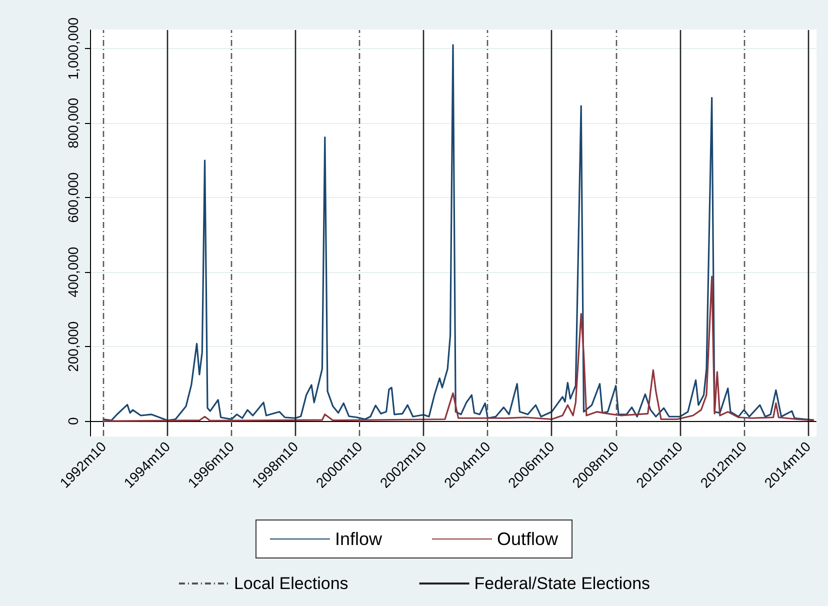 The image size is (828, 606). What do you see at coordinates (562, 583) in the screenshot?
I see `legend-label: Federal/State Elections` at bounding box center [562, 583].